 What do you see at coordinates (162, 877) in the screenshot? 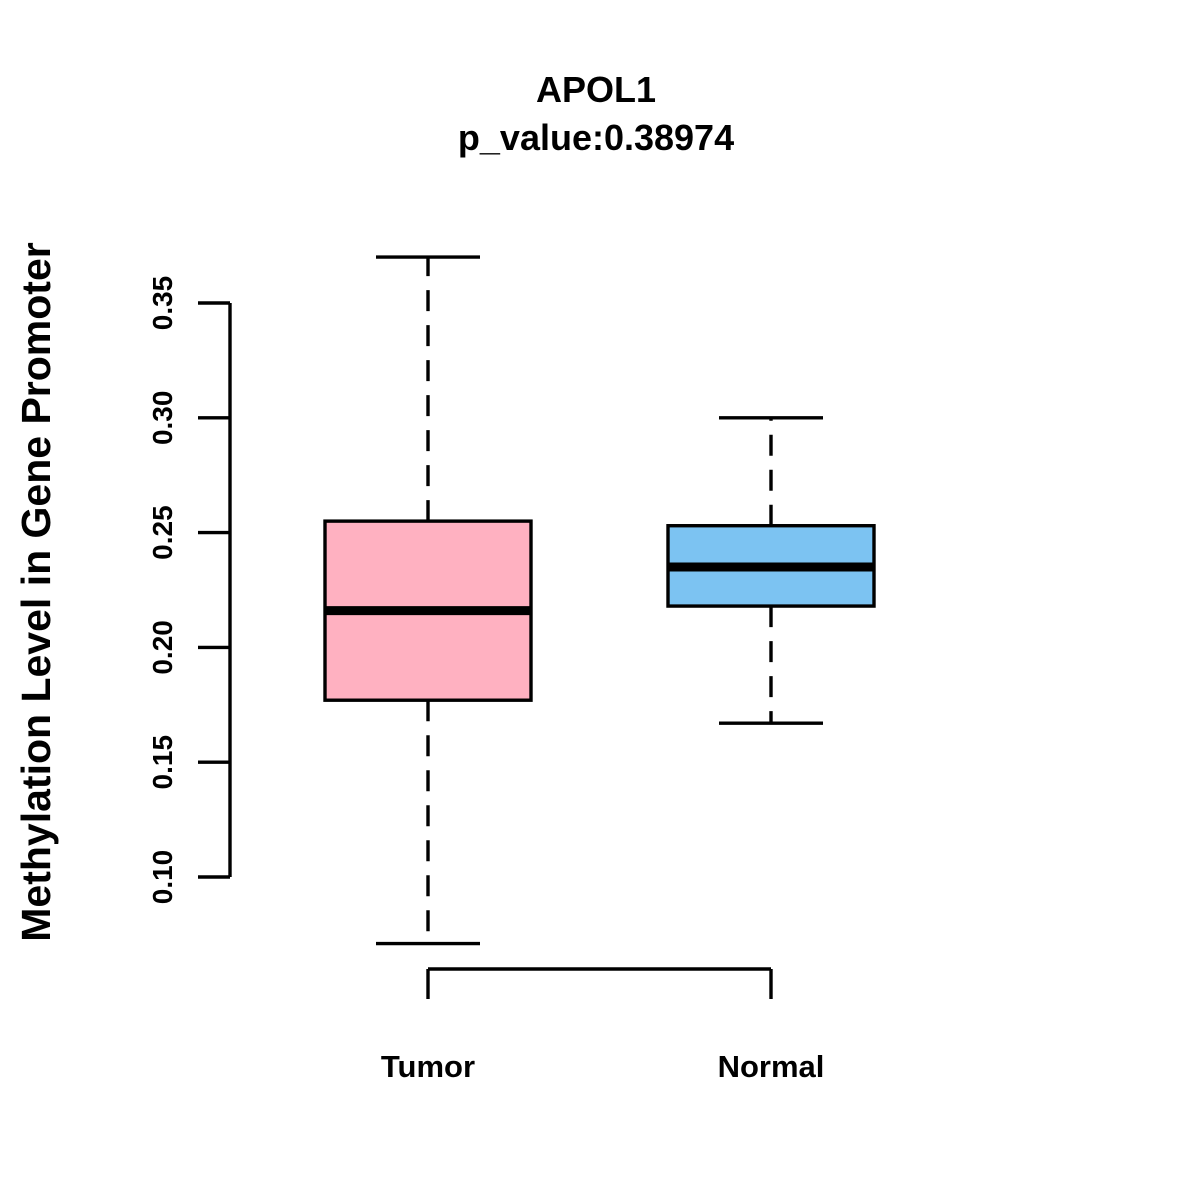
I see `y-axis-tick-label: 0.10` at bounding box center [162, 877].